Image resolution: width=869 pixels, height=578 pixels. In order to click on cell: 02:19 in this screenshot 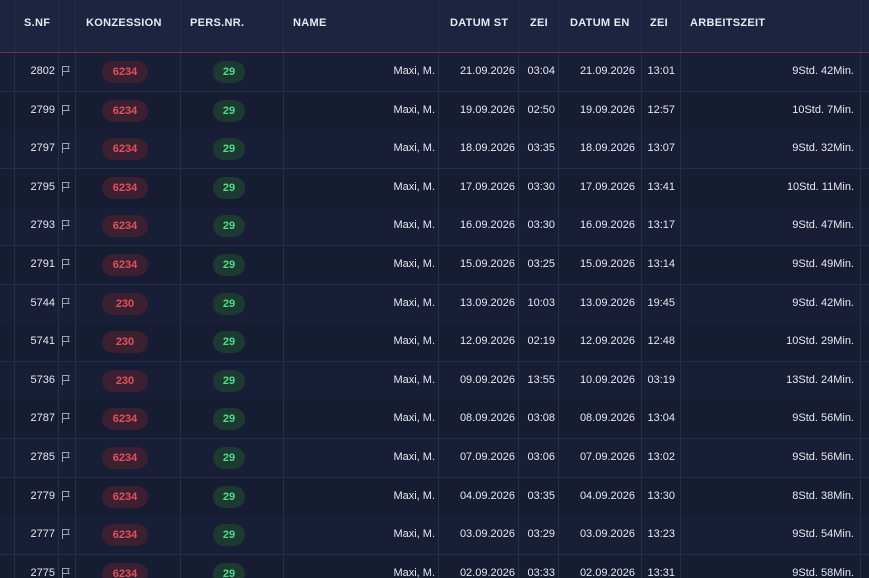, I will do `click(541, 341)`.